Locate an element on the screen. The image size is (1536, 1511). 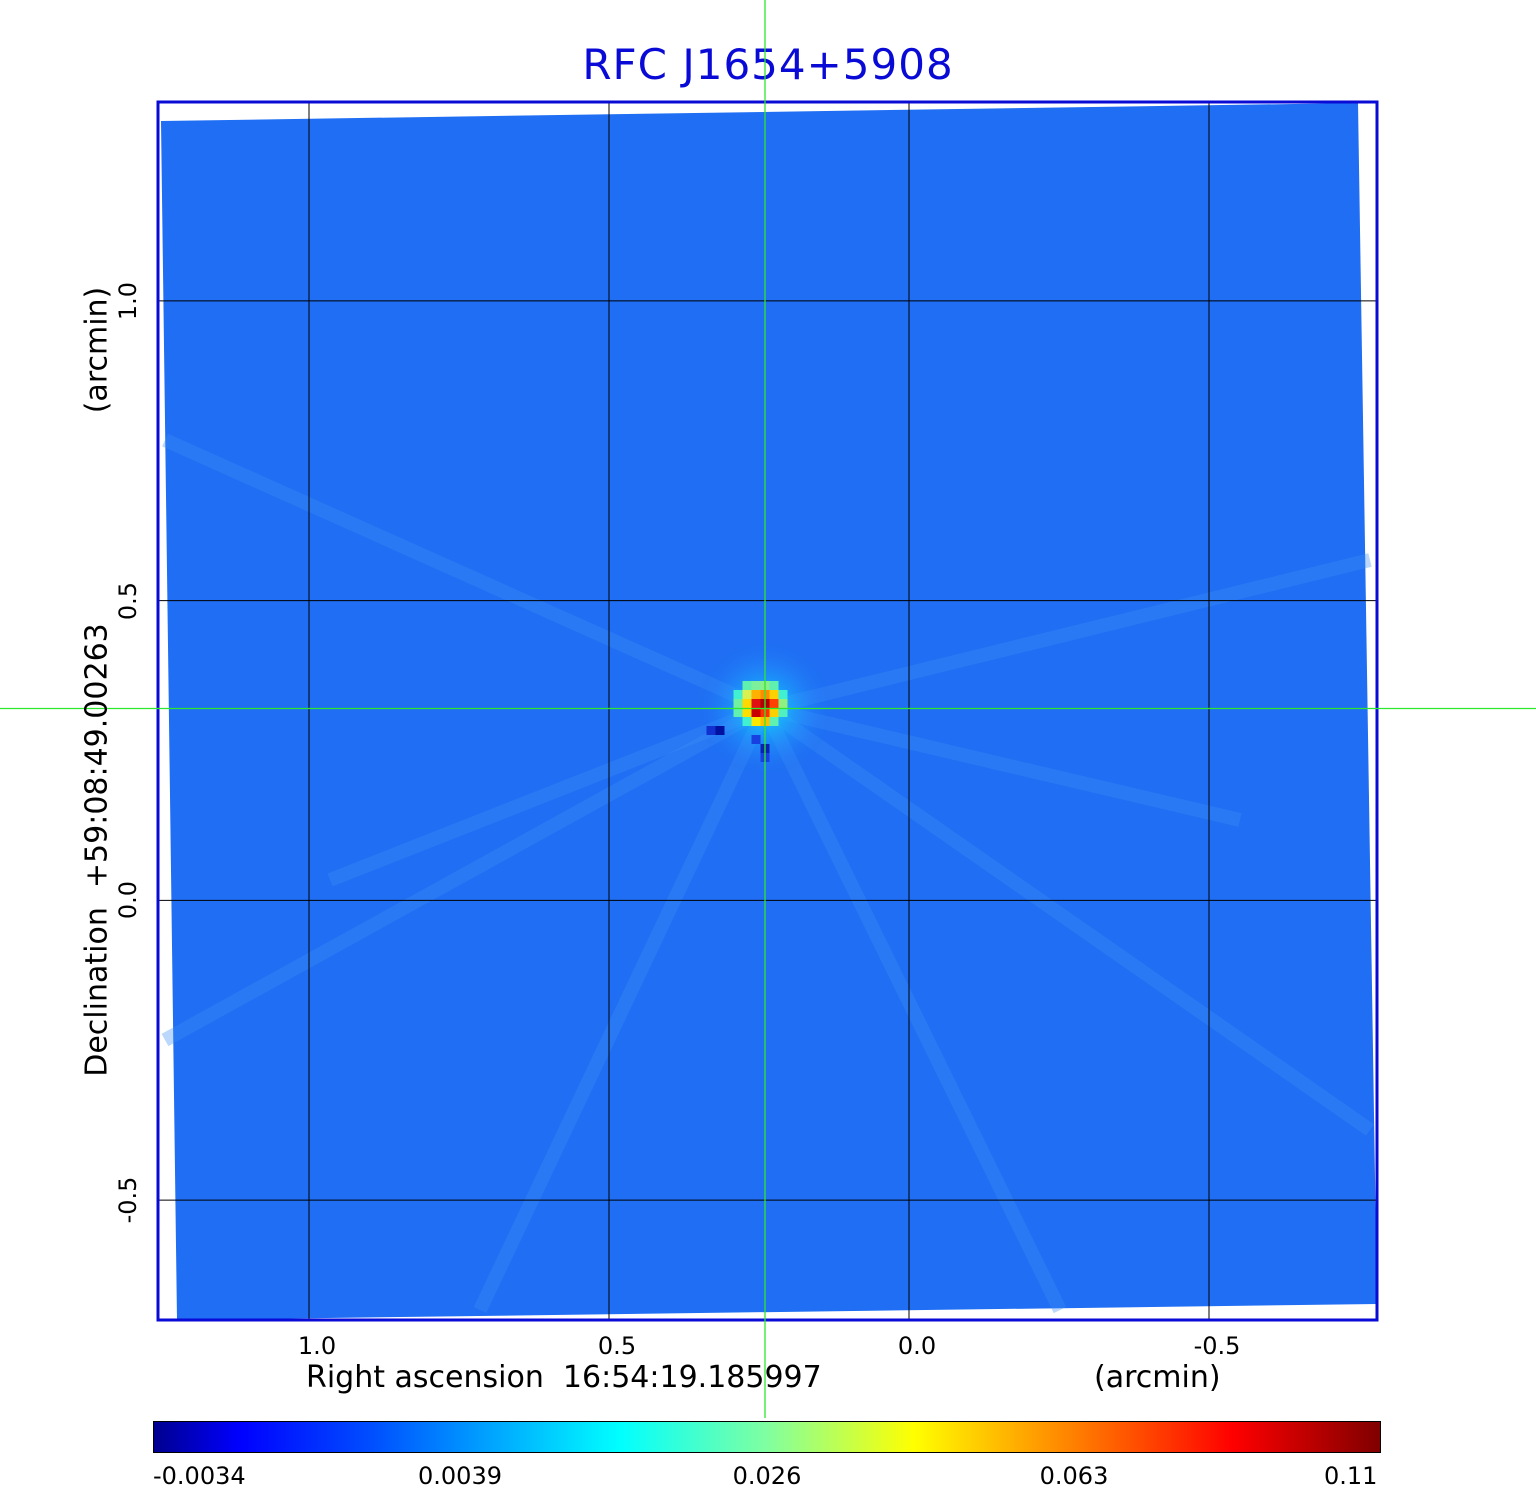
x-axis-label: Right ascension 16:54:19.185997 is located at coordinates (564, 1377).